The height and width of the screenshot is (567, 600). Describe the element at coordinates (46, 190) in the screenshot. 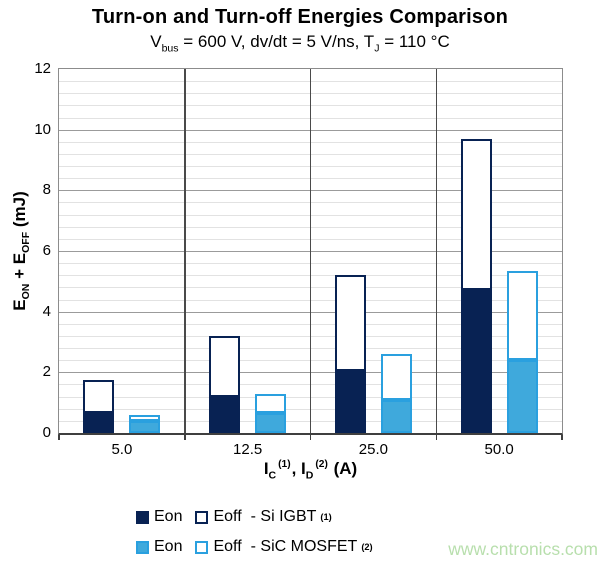

I see `y-tick-label: 8` at that location.